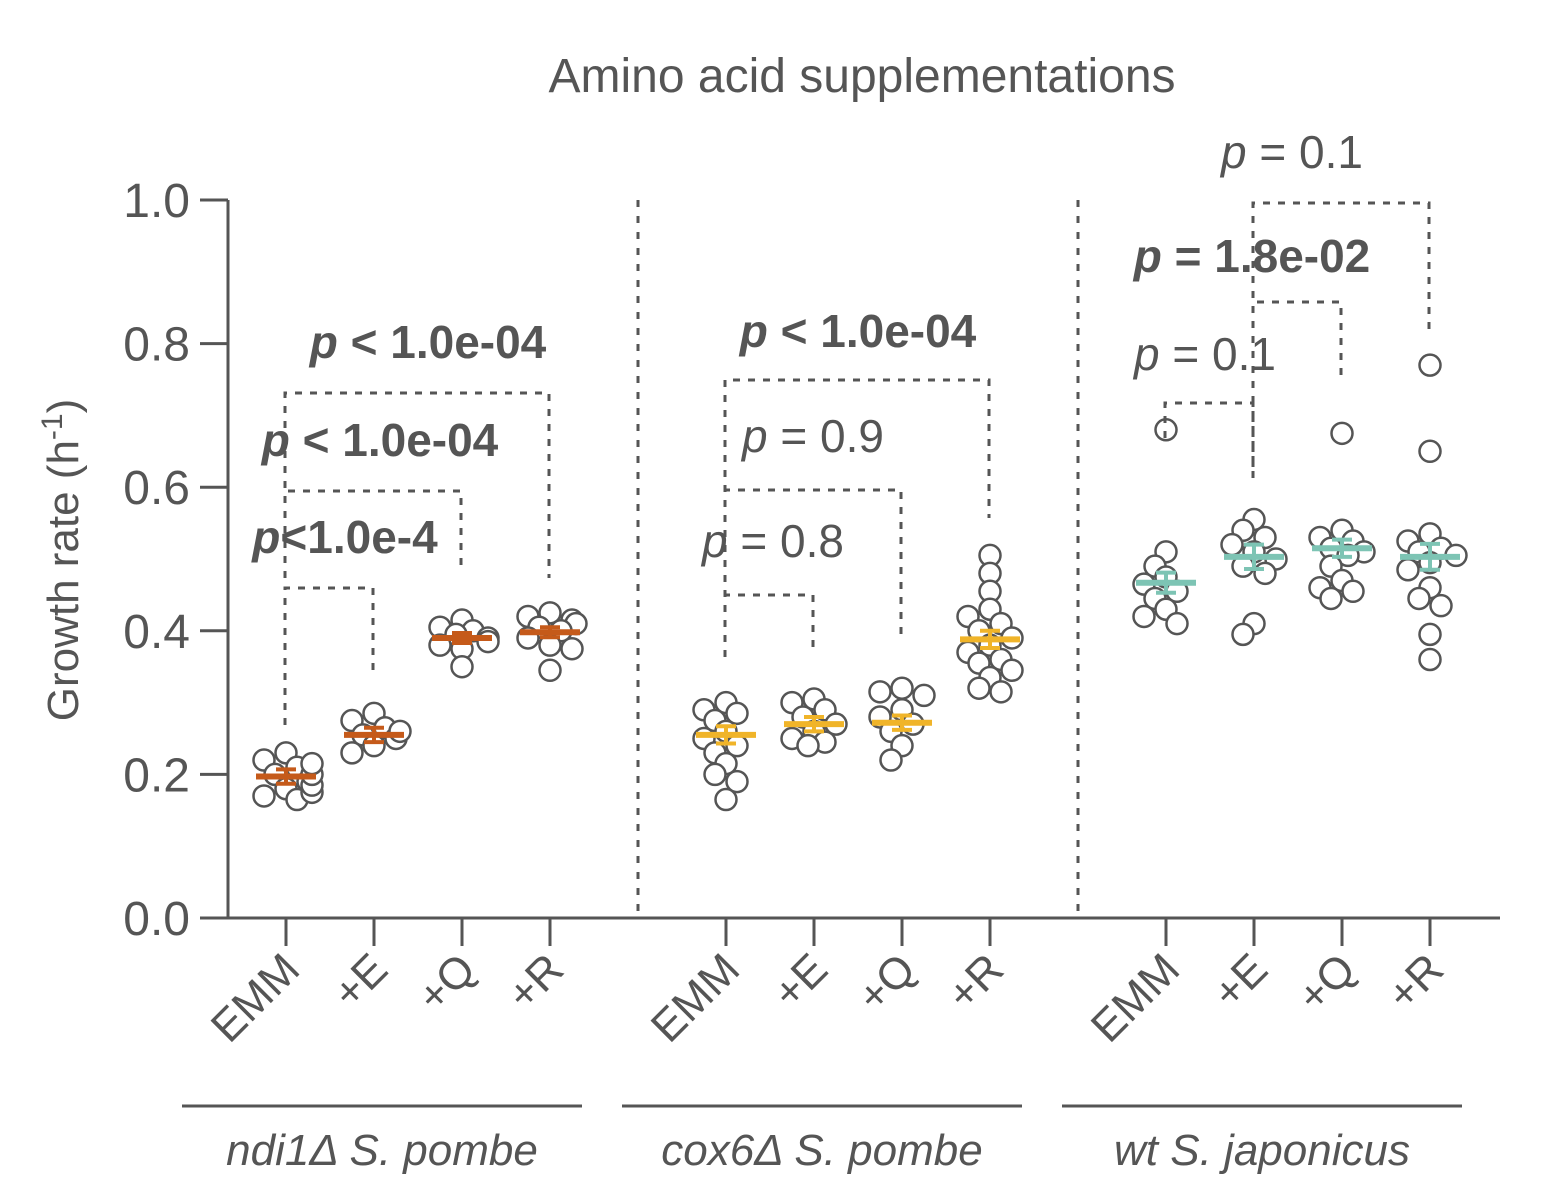  What do you see at coordinates (1262, 1150) in the screenshot?
I see `group-label: wt S. japonicus` at bounding box center [1262, 1150].